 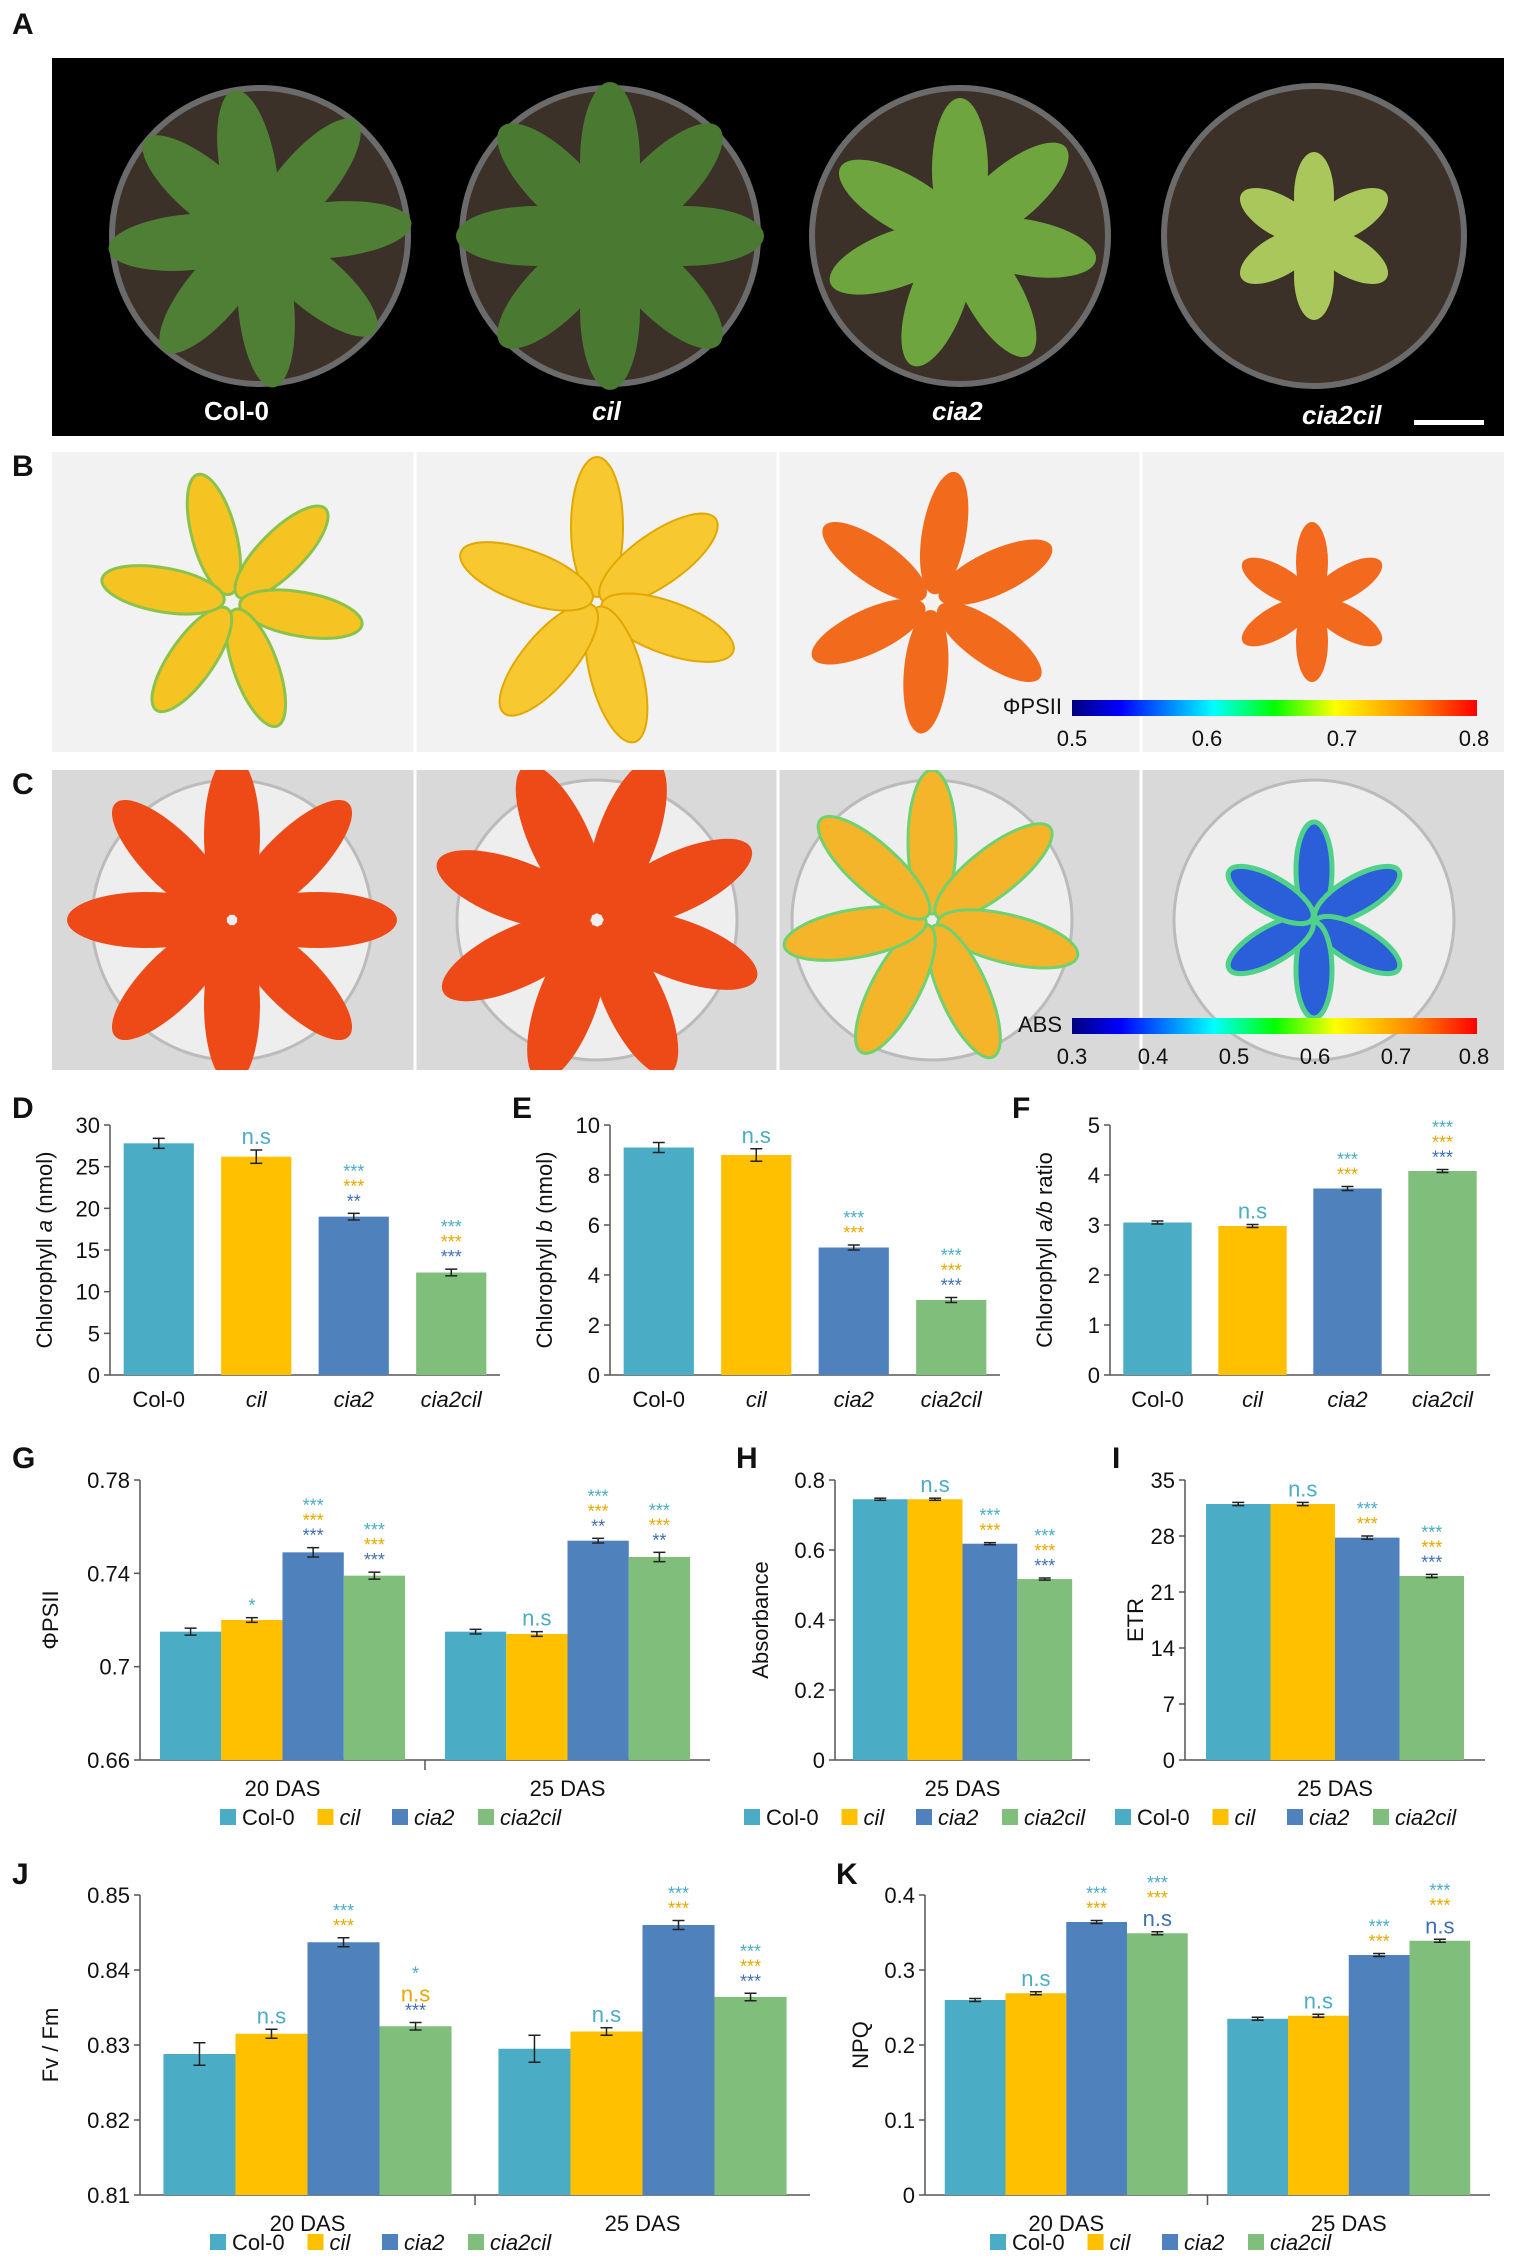 I want to click on x-tick-label: cia2cil, so click(x=1443, y=1399).